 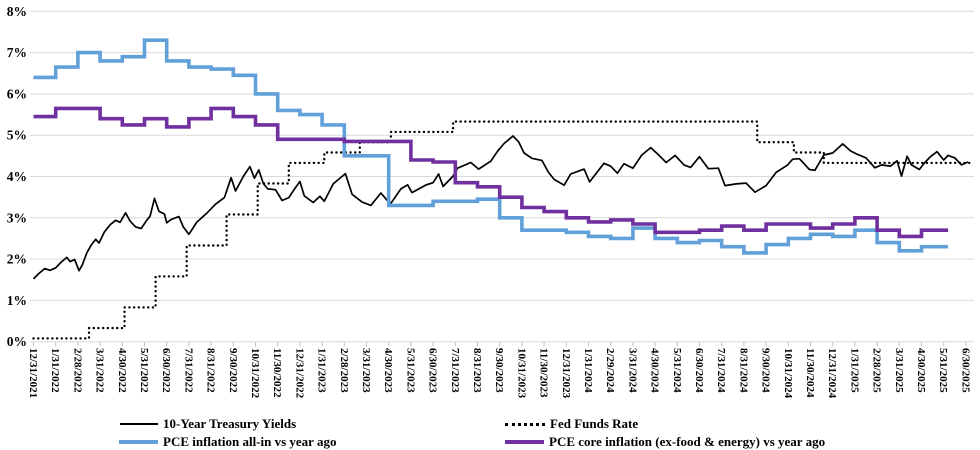 What do you see at coordinates (521, 373) in the screenshot?
I see `x-axis-label: 10/31/2023` at bounding box center [521, 373].